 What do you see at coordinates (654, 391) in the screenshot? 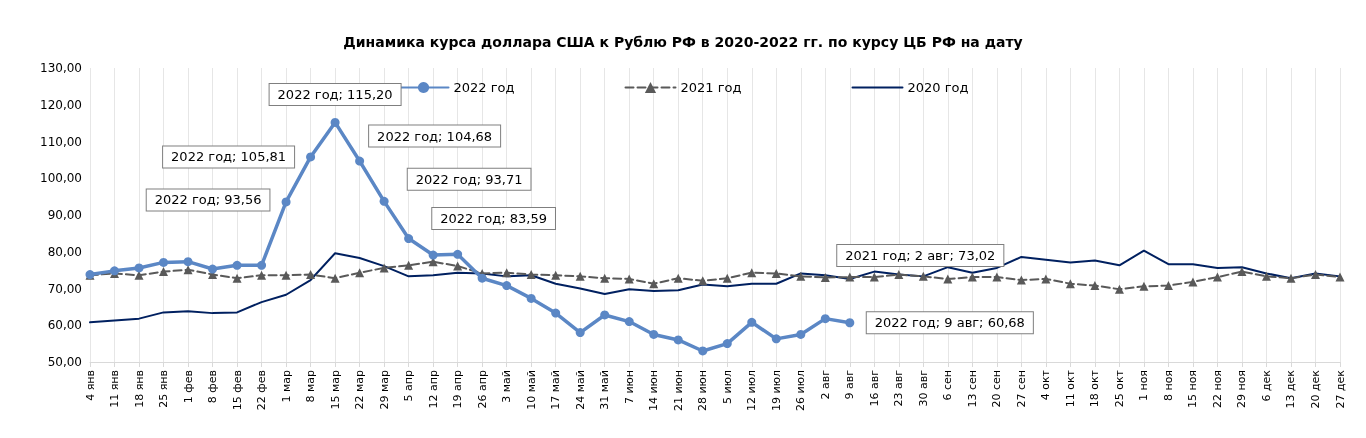
I see `x-tick-label: 14 июн` at bounding box center [654, 391].